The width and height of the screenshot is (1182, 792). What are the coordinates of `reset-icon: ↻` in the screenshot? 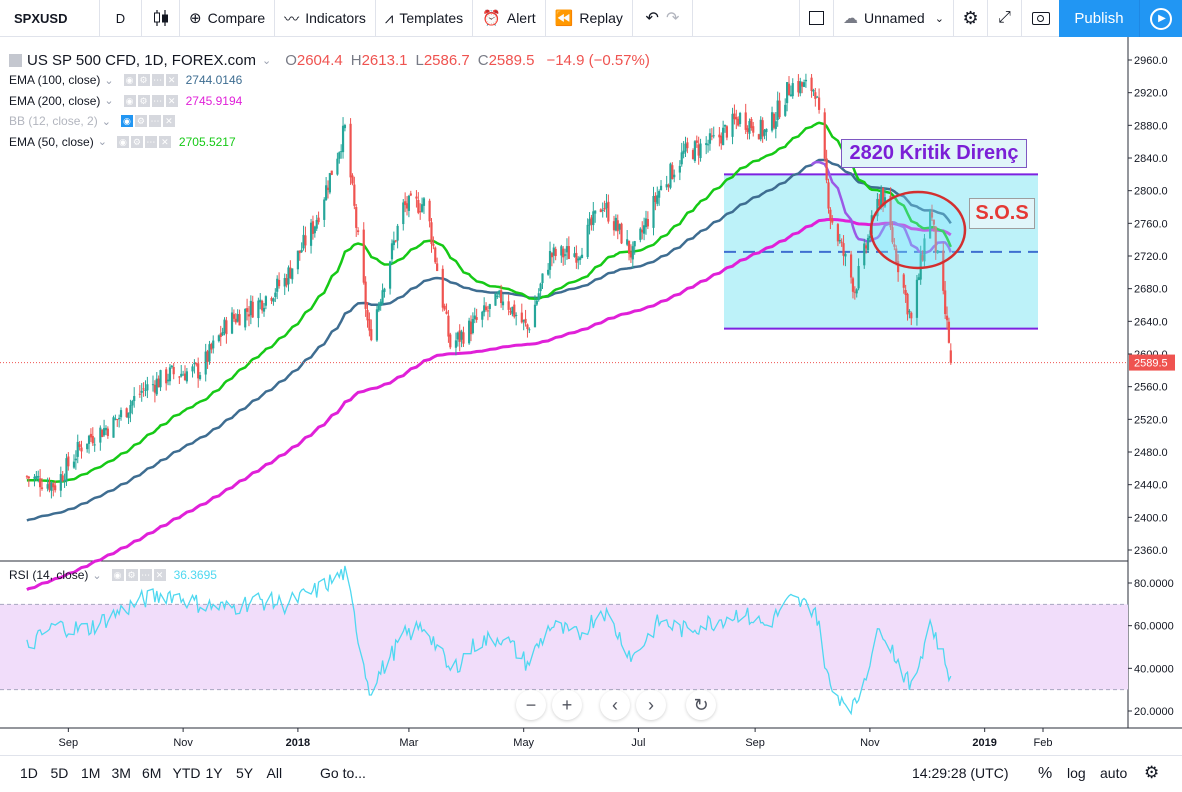 It's located at (701, 704).